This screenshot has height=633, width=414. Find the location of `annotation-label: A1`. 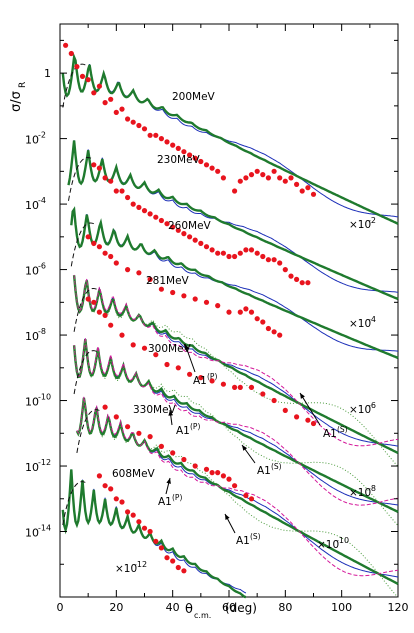

annotation-label: A1 is located at coordinates (183, 431).